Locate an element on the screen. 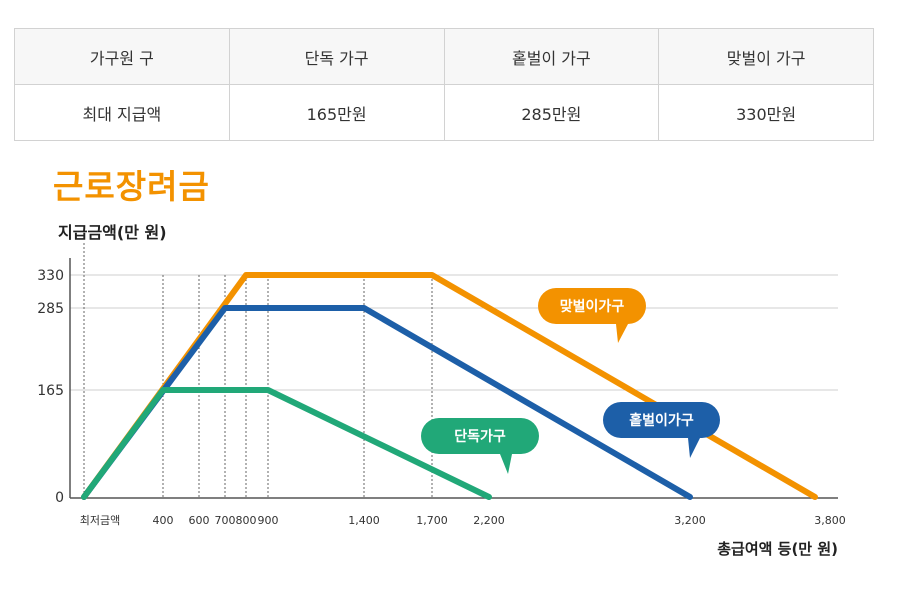 The height and width of the screenshot is (592, 903). y-tick-label: 330 is located at coordinates (50, 276).